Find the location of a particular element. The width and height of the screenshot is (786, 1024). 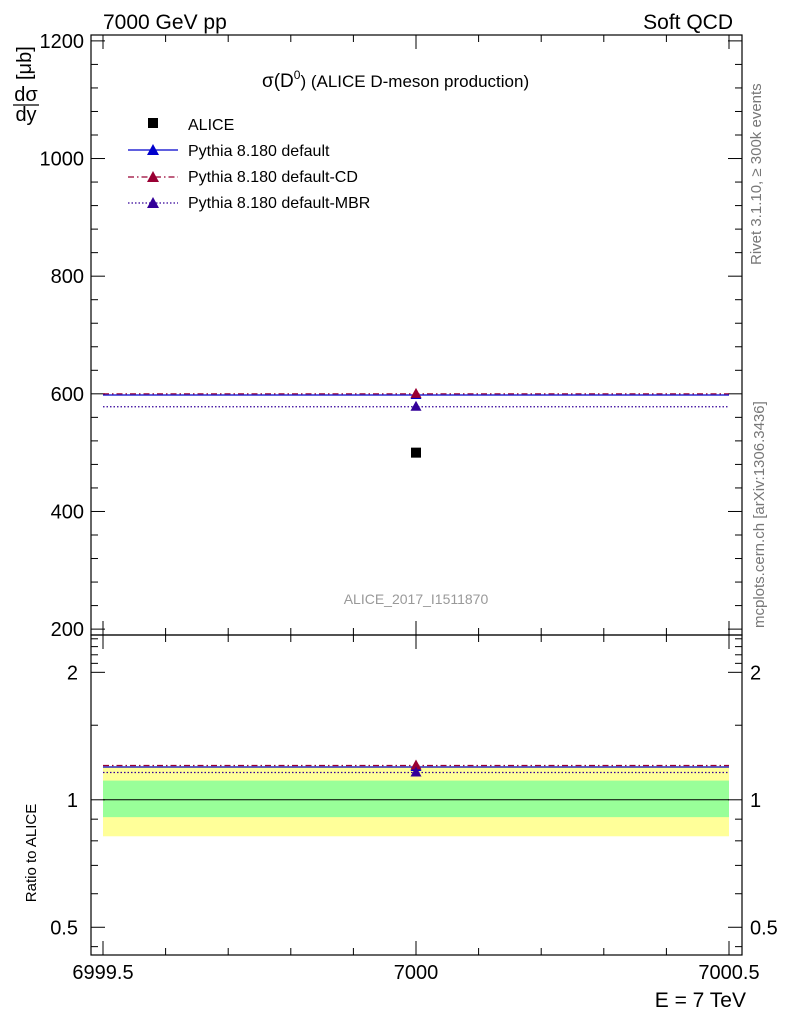

ratio-ylabel: Ratio to ALICE is located at coordinates (31, 853).